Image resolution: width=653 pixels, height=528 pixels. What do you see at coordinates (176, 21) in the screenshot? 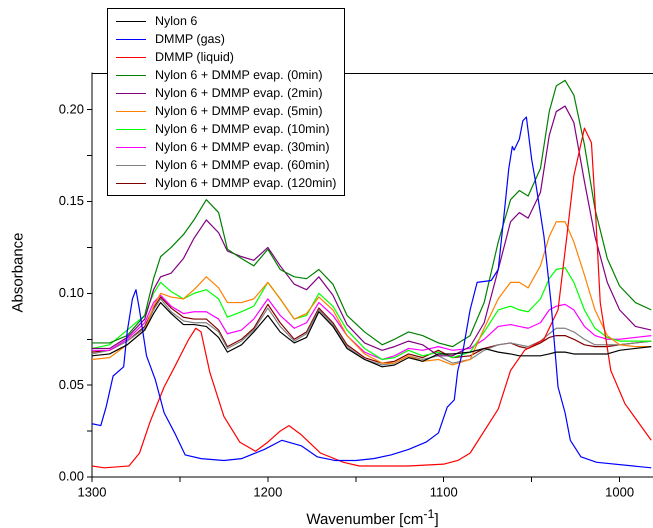
I see `legend-label: Nylon 6` at bounding box center [176, 21].